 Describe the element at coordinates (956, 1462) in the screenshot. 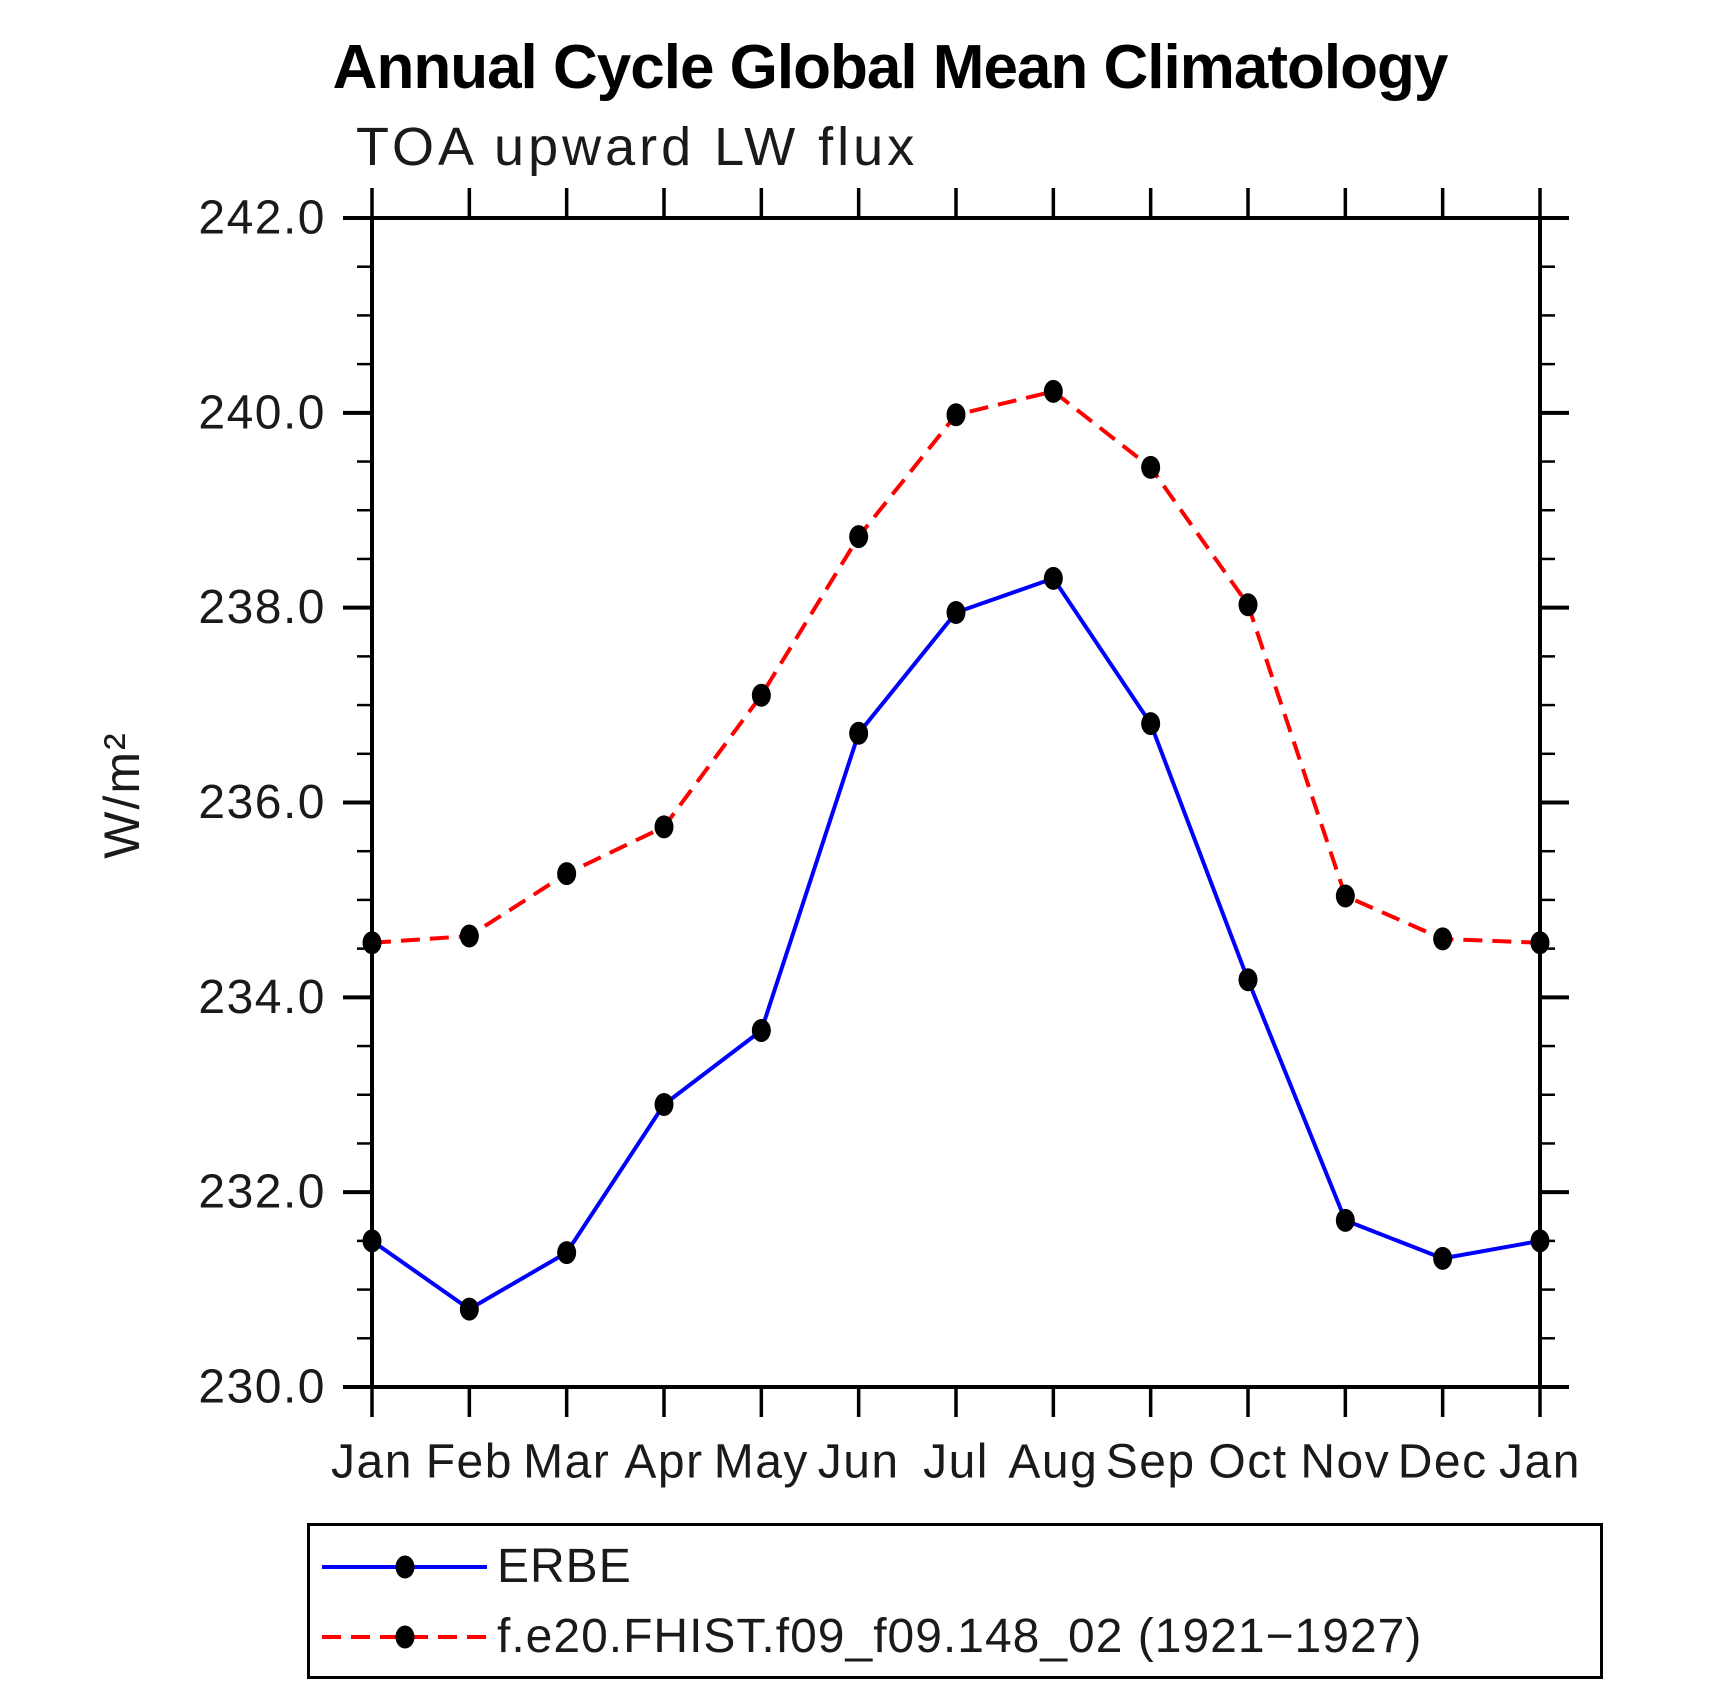

I see `x-tick-label: Jul` at that location.